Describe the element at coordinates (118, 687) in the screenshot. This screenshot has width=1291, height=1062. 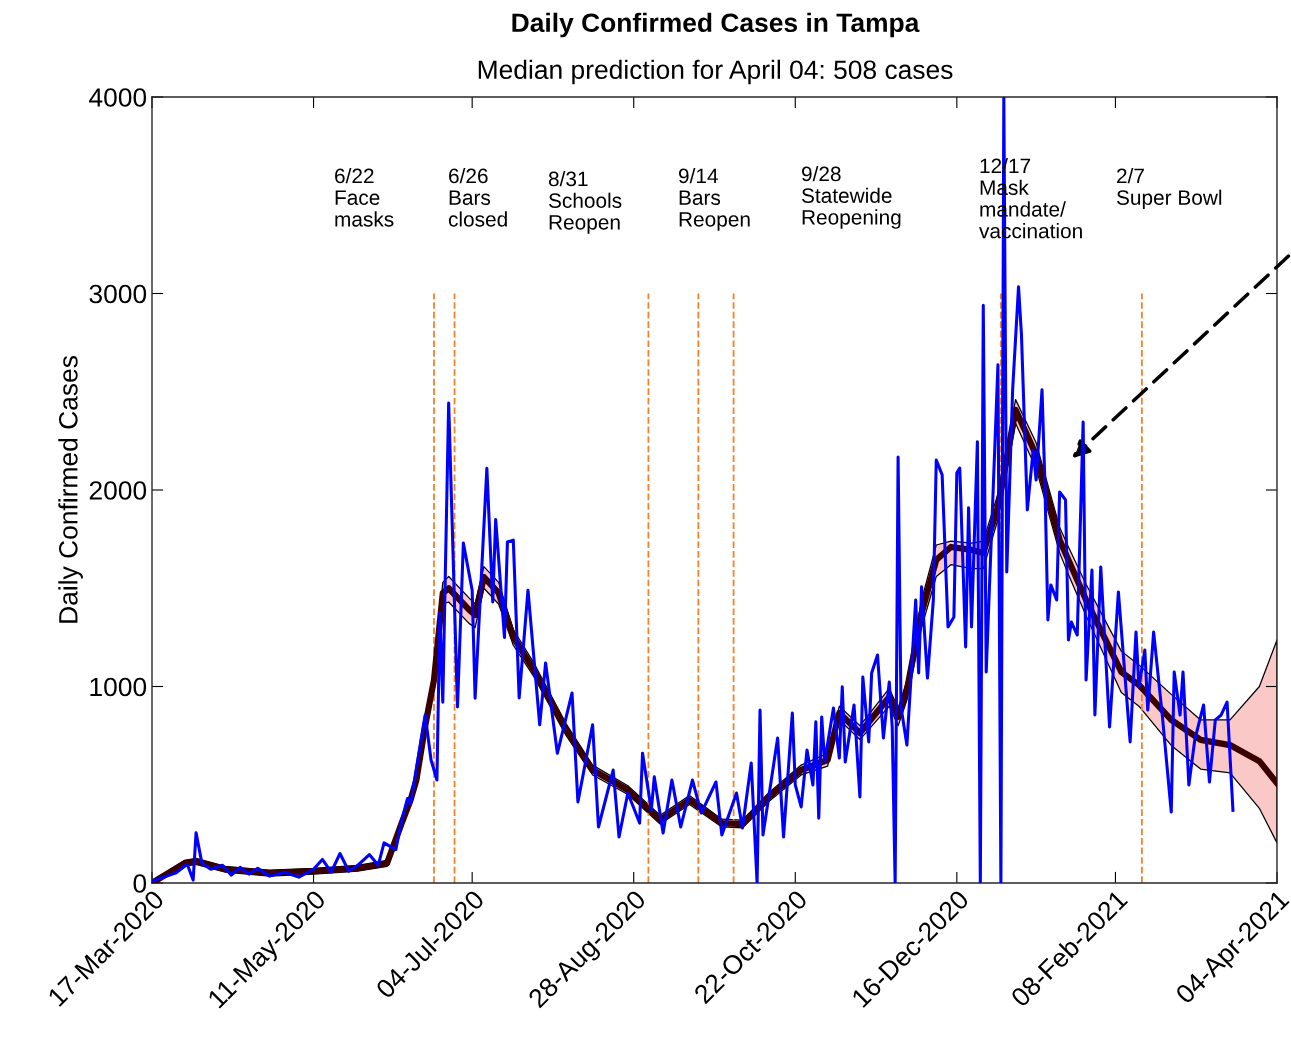
I see `y-tick-label: 1000` at that location.